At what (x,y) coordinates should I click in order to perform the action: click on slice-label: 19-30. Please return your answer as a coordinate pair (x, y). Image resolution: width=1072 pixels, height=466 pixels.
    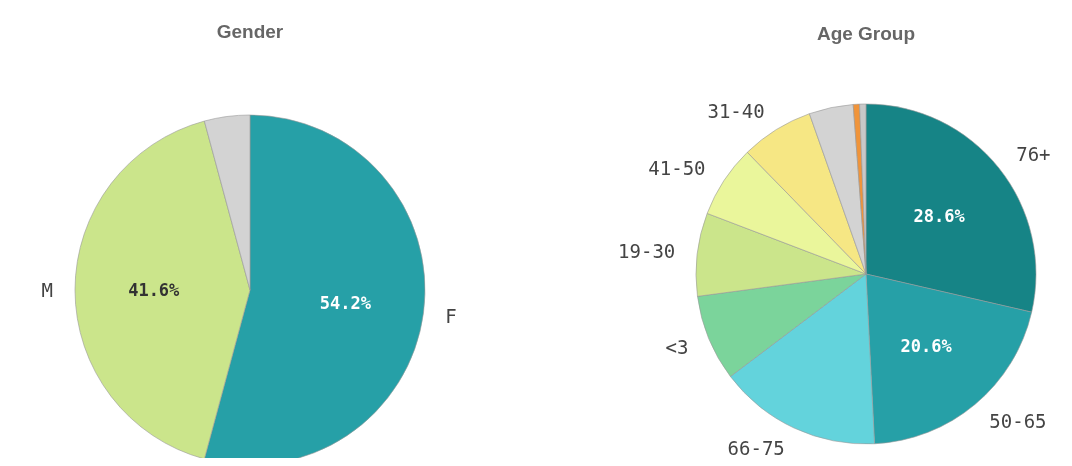
    Looking at the image, I should click on (647, 251).